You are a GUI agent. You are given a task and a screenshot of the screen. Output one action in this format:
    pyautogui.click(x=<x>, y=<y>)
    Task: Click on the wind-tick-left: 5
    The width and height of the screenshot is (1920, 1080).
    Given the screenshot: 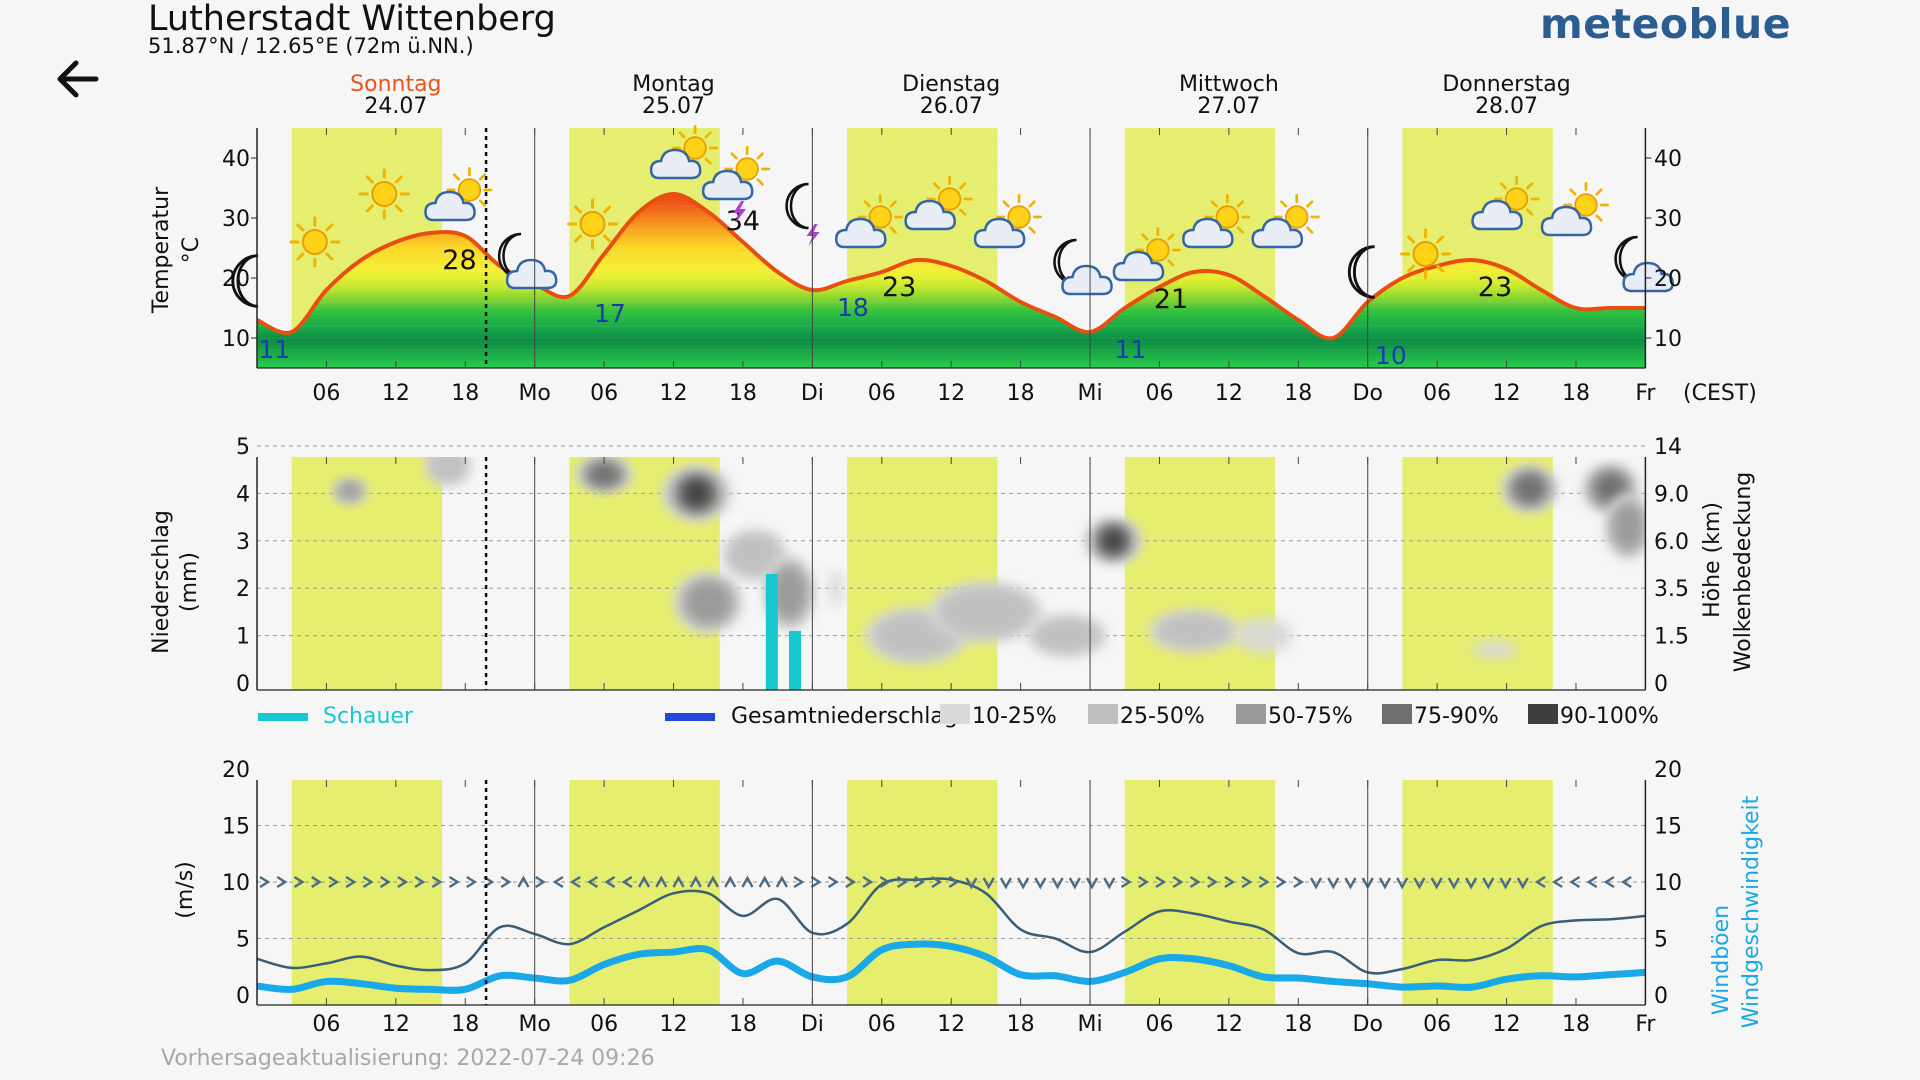 What is the action you would take?
    pyautogui.click(x=243, y=940)
    